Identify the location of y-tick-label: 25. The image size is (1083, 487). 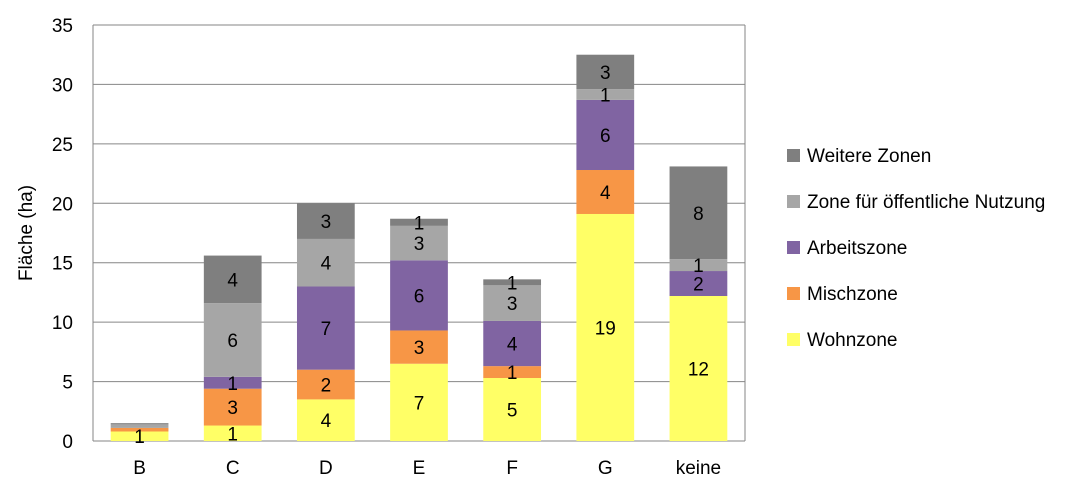
(62, 145).